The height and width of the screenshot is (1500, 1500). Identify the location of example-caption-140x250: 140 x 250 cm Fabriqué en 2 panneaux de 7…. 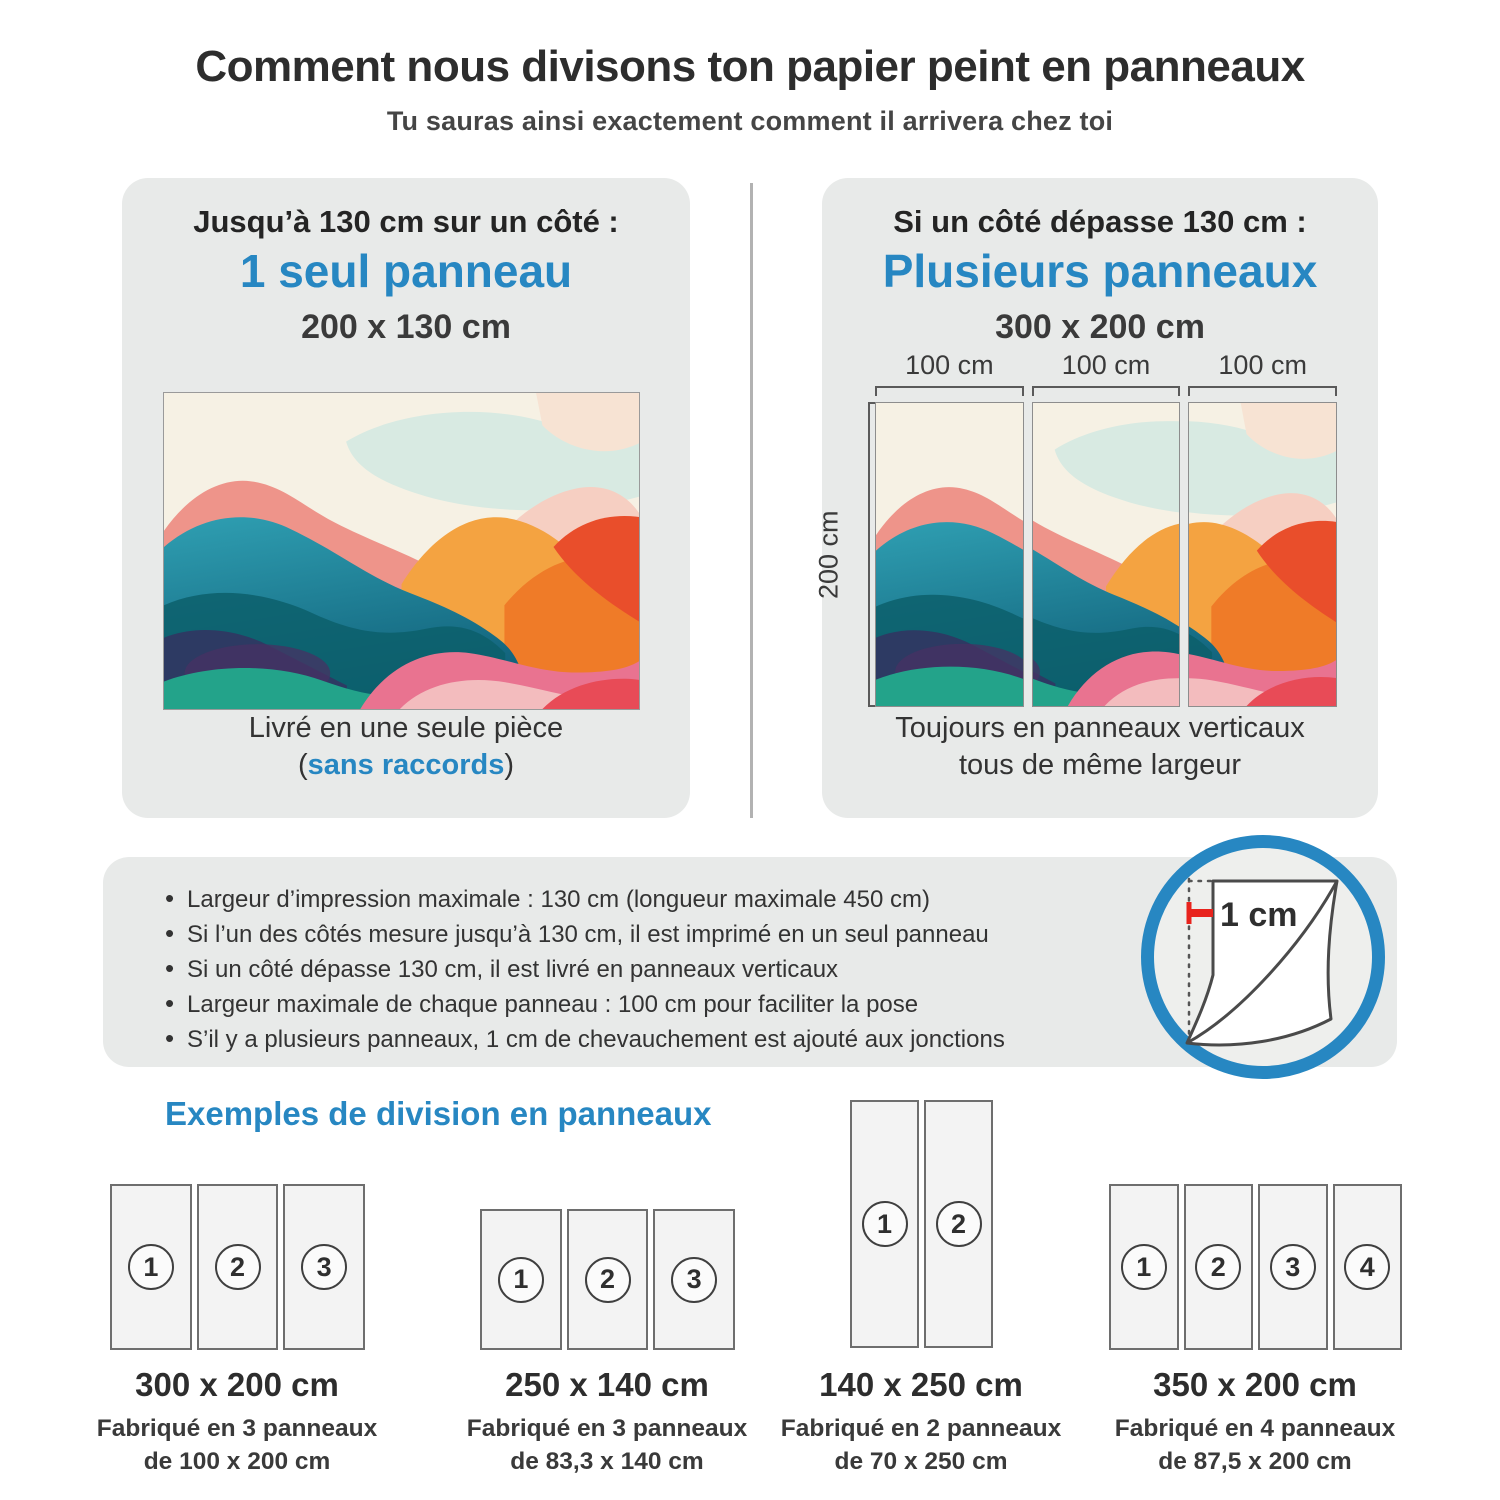
(921, 1422).